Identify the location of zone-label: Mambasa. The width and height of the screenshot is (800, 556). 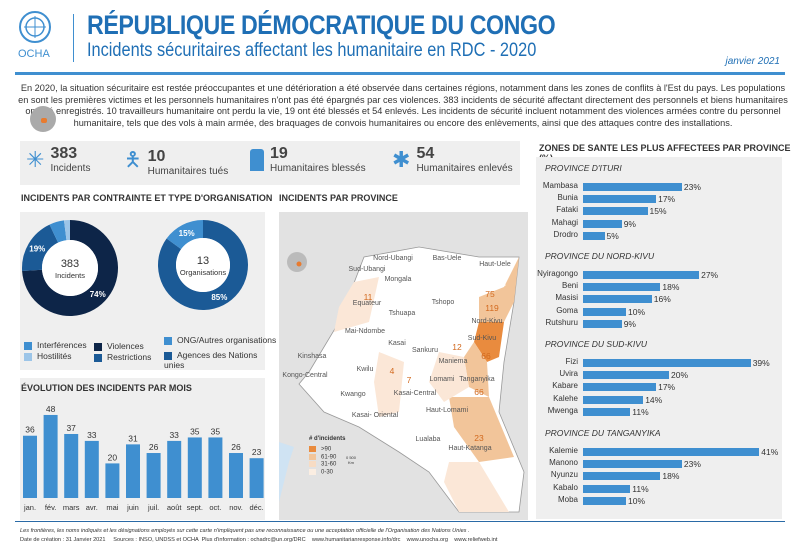
(560, 185).